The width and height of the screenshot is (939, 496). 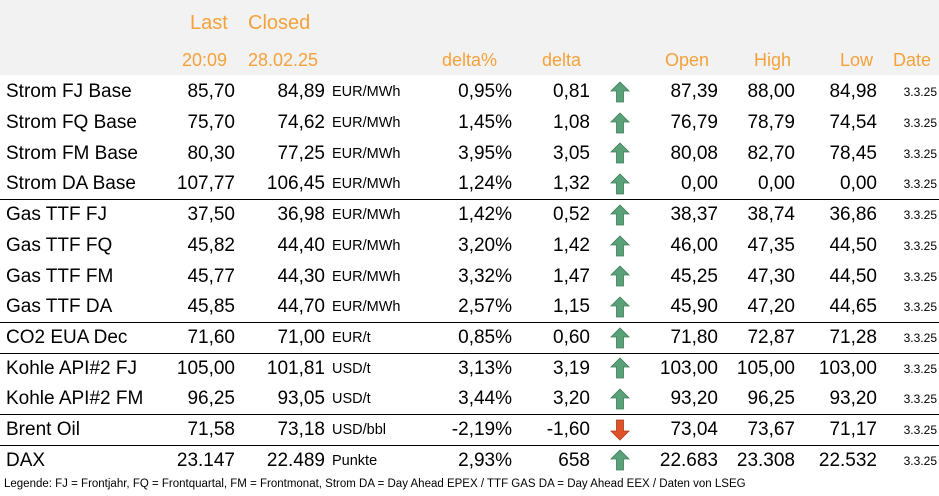 I want to click on cell-delta: 1,42, so click(x=571, y=245).